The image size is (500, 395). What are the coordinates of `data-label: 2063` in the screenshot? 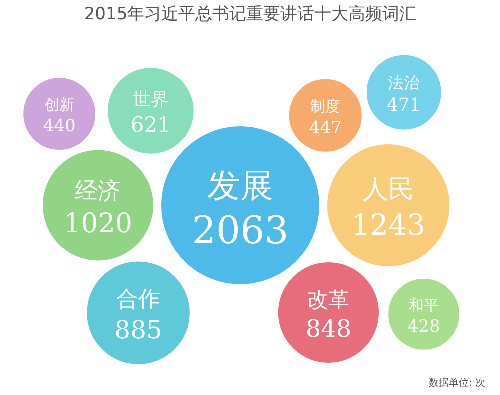 It's located at (240, 230).